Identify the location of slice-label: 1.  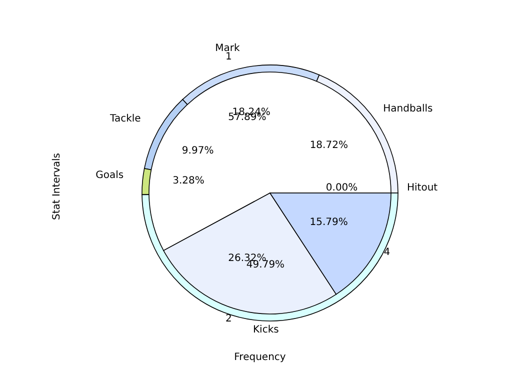
(229, 57).